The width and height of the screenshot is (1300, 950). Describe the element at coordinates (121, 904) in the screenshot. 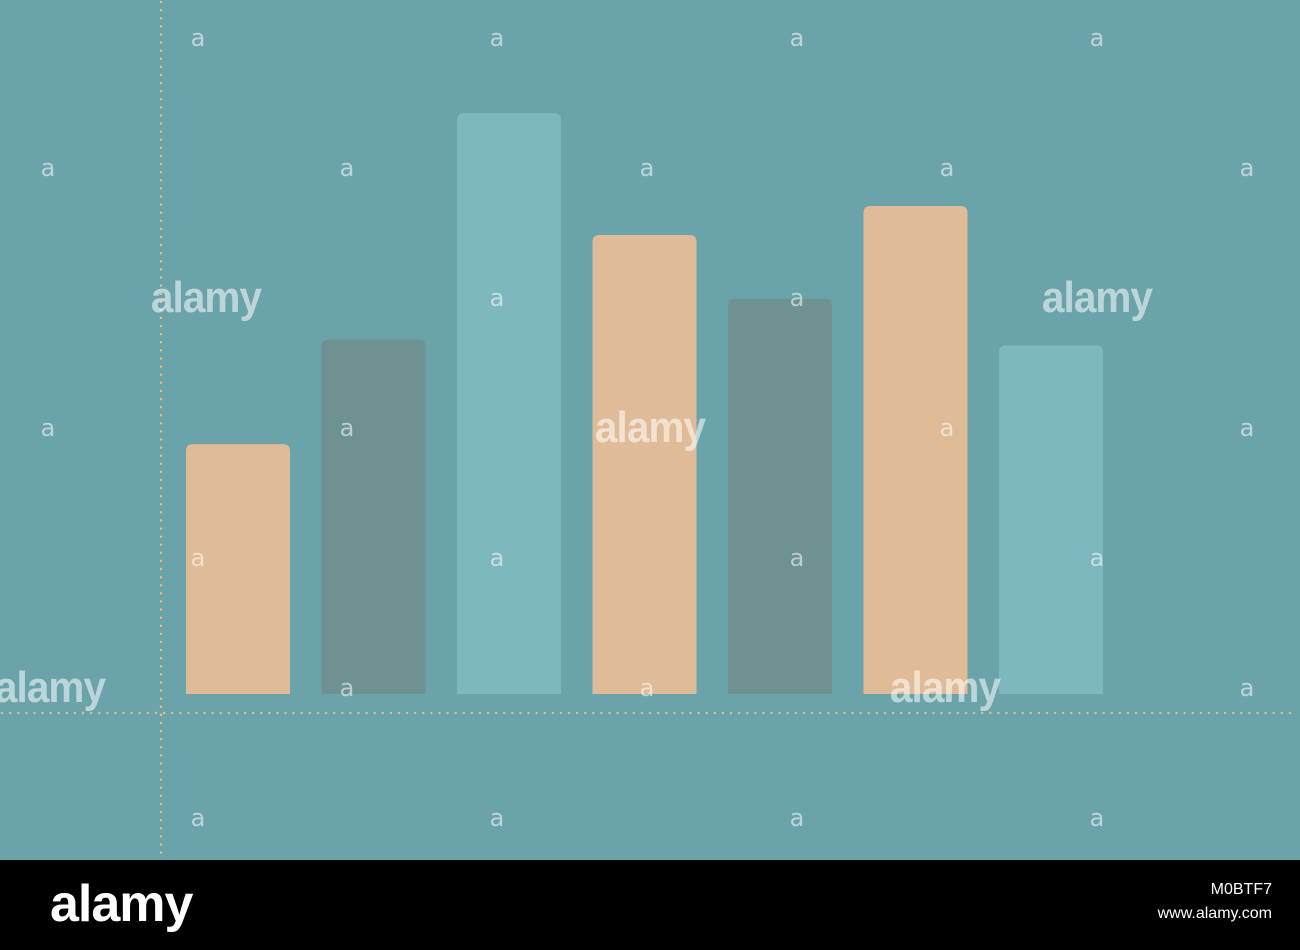

I see `footer-logo: alamy` at that location.